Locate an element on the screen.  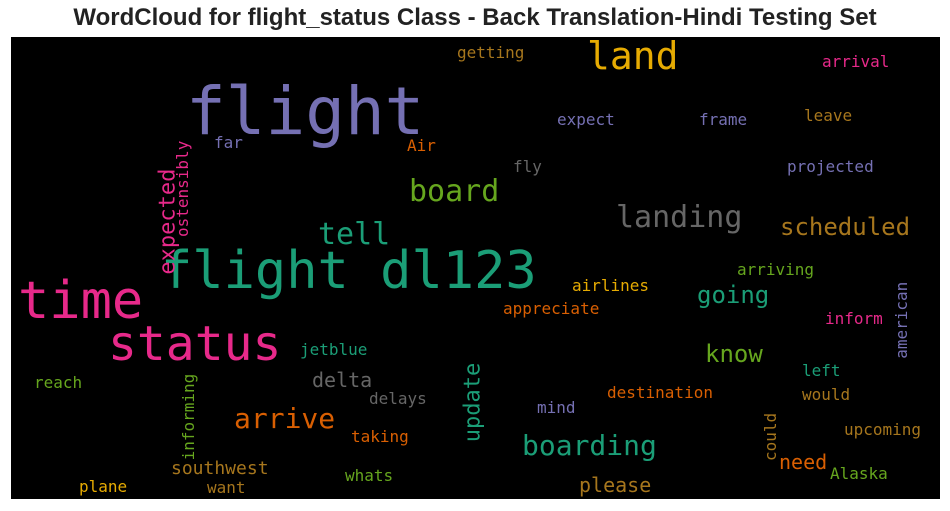
word-leave: leave is located at coordinates (828, 115).